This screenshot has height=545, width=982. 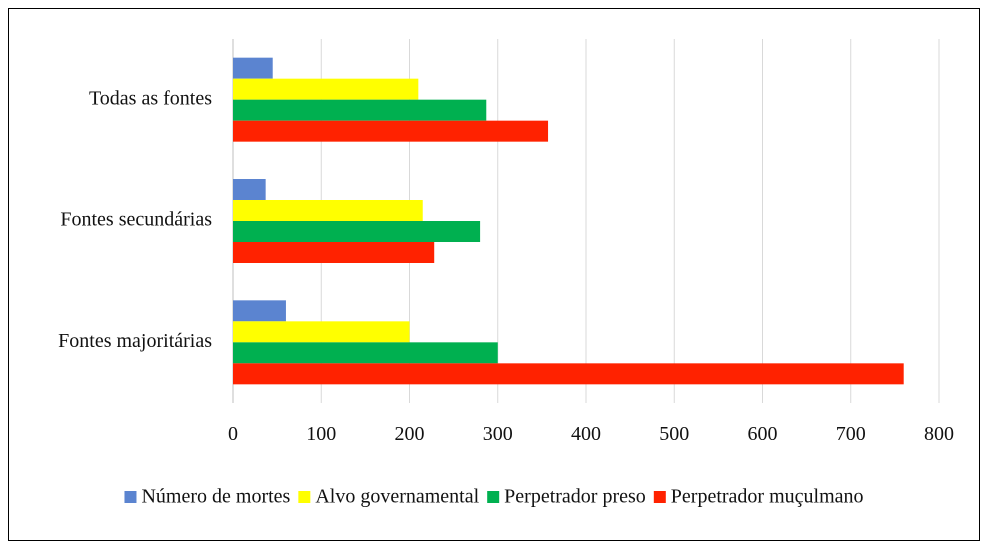 I want to click on legend-label: Alvo governamental, so click(x=397, y=497).